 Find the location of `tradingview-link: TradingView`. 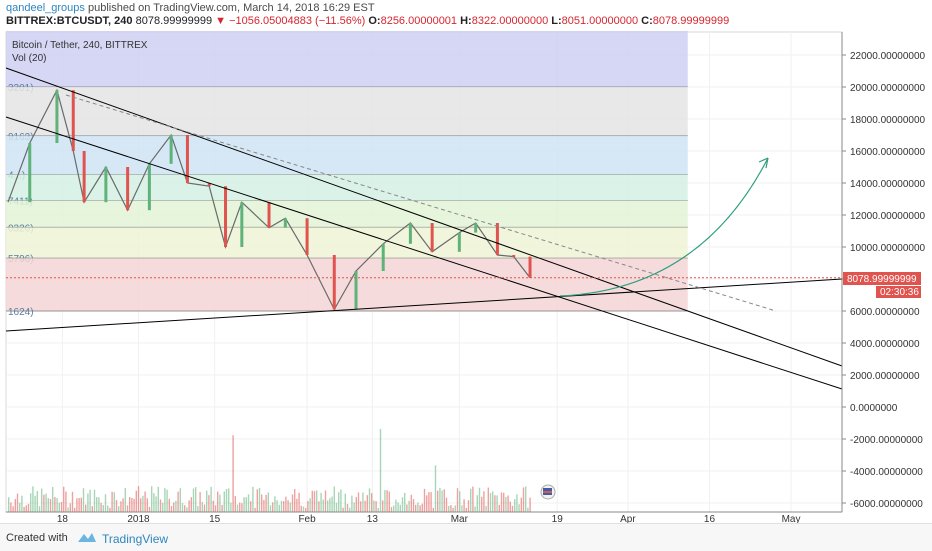

tradingview-link: TradingView is located at coordinates (135, 539).